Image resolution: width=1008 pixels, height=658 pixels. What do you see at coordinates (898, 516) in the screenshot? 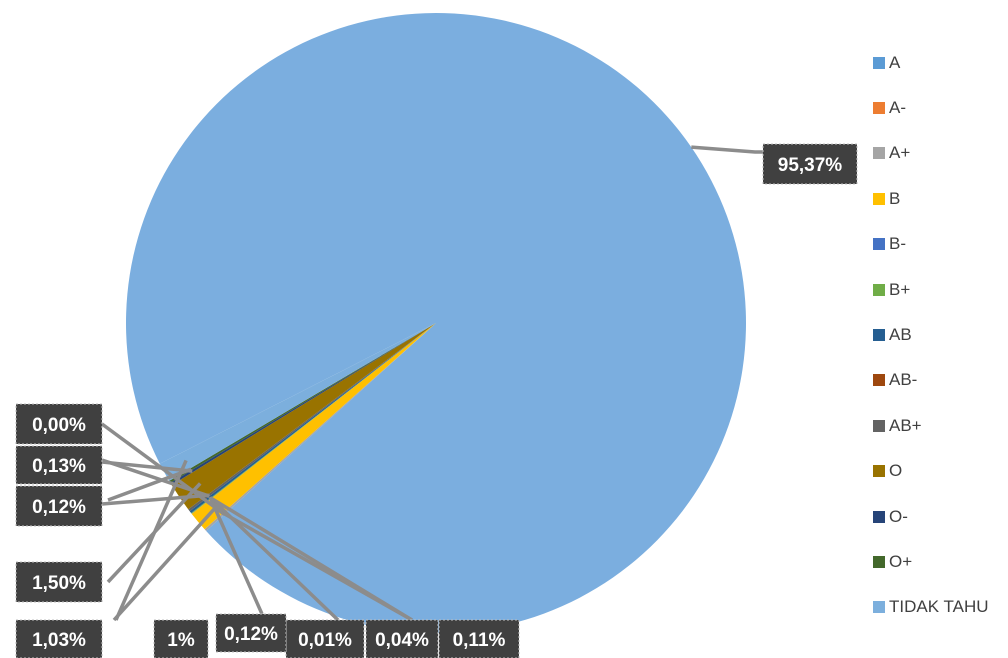
I see `legend-label: O-` at bounding box center [898, 516].